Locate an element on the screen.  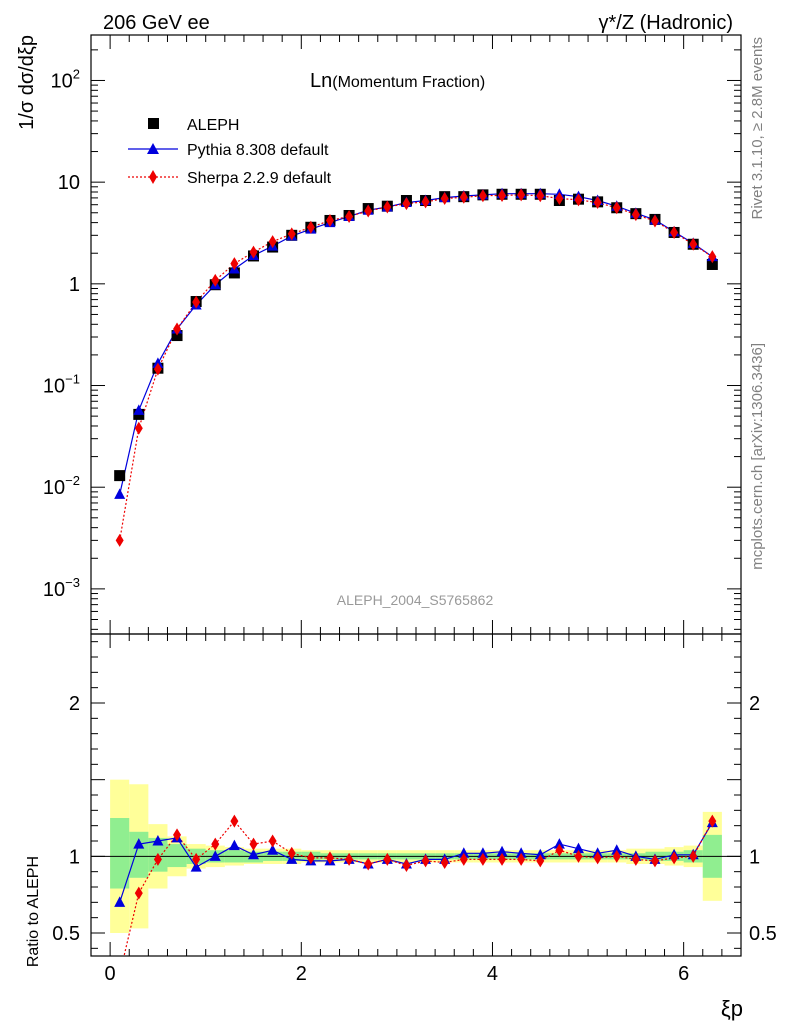
pythia-point is located at coordinates (120, 493).